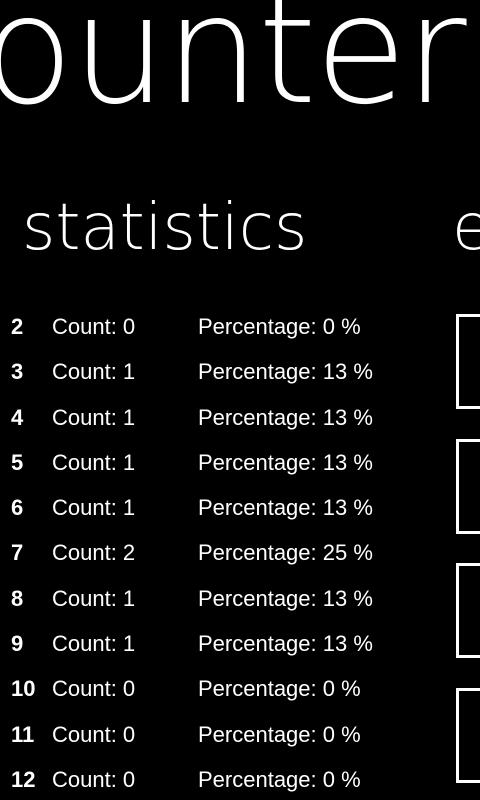 Image resolution: width=480 pixels, height=800 pixels. Describe the element at coordinates (285, 553) in the screenshot. I see `stat-percentage: Percentage: 25 %` at that location.